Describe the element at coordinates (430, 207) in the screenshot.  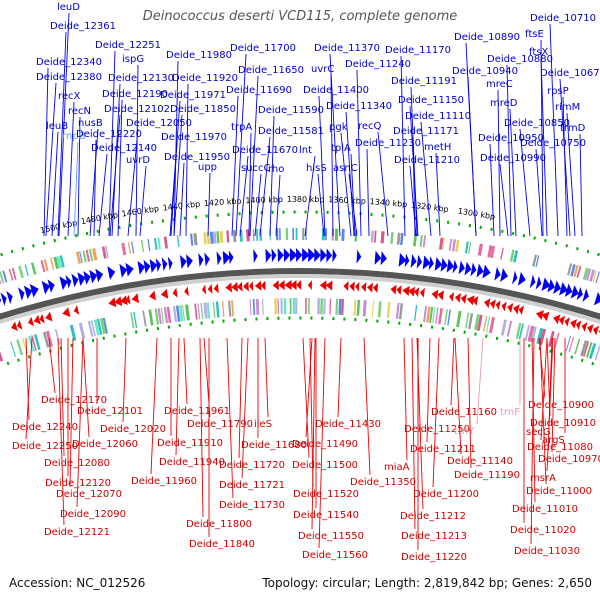
I see `tick-label: 1320 kbp` at that location.